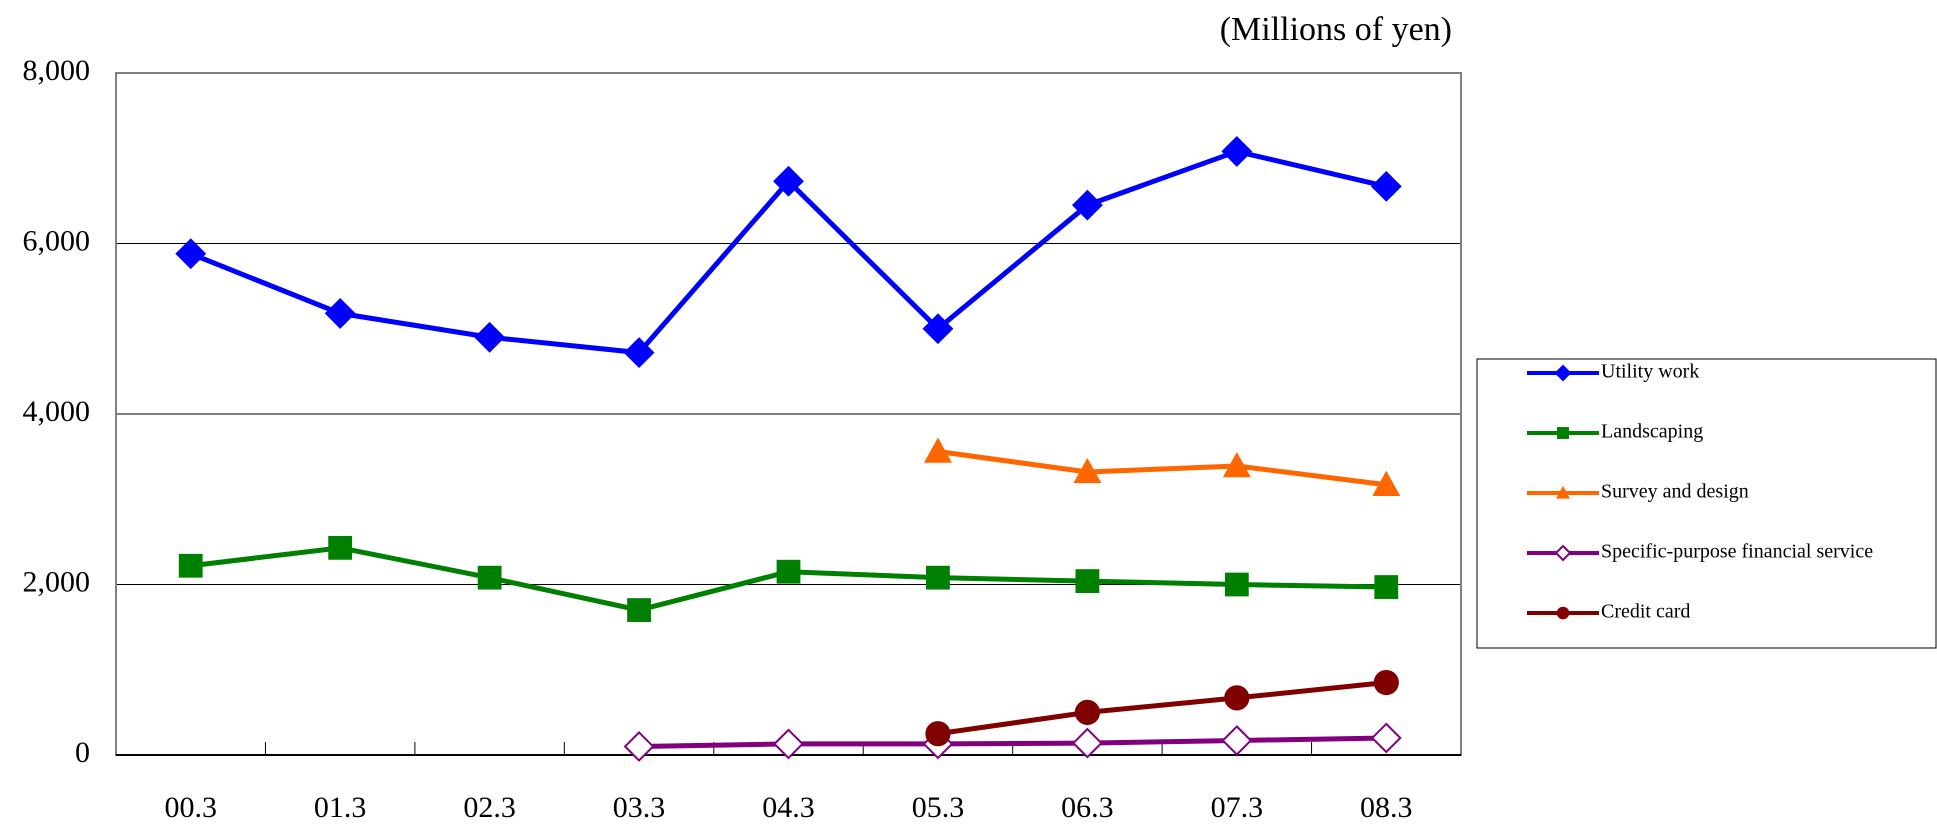 This screenshot has height=825, width=1937. Describe the element at coordinates (1386, 807) in the screenshot. I see `x-tick-label: 08.3` at that location.